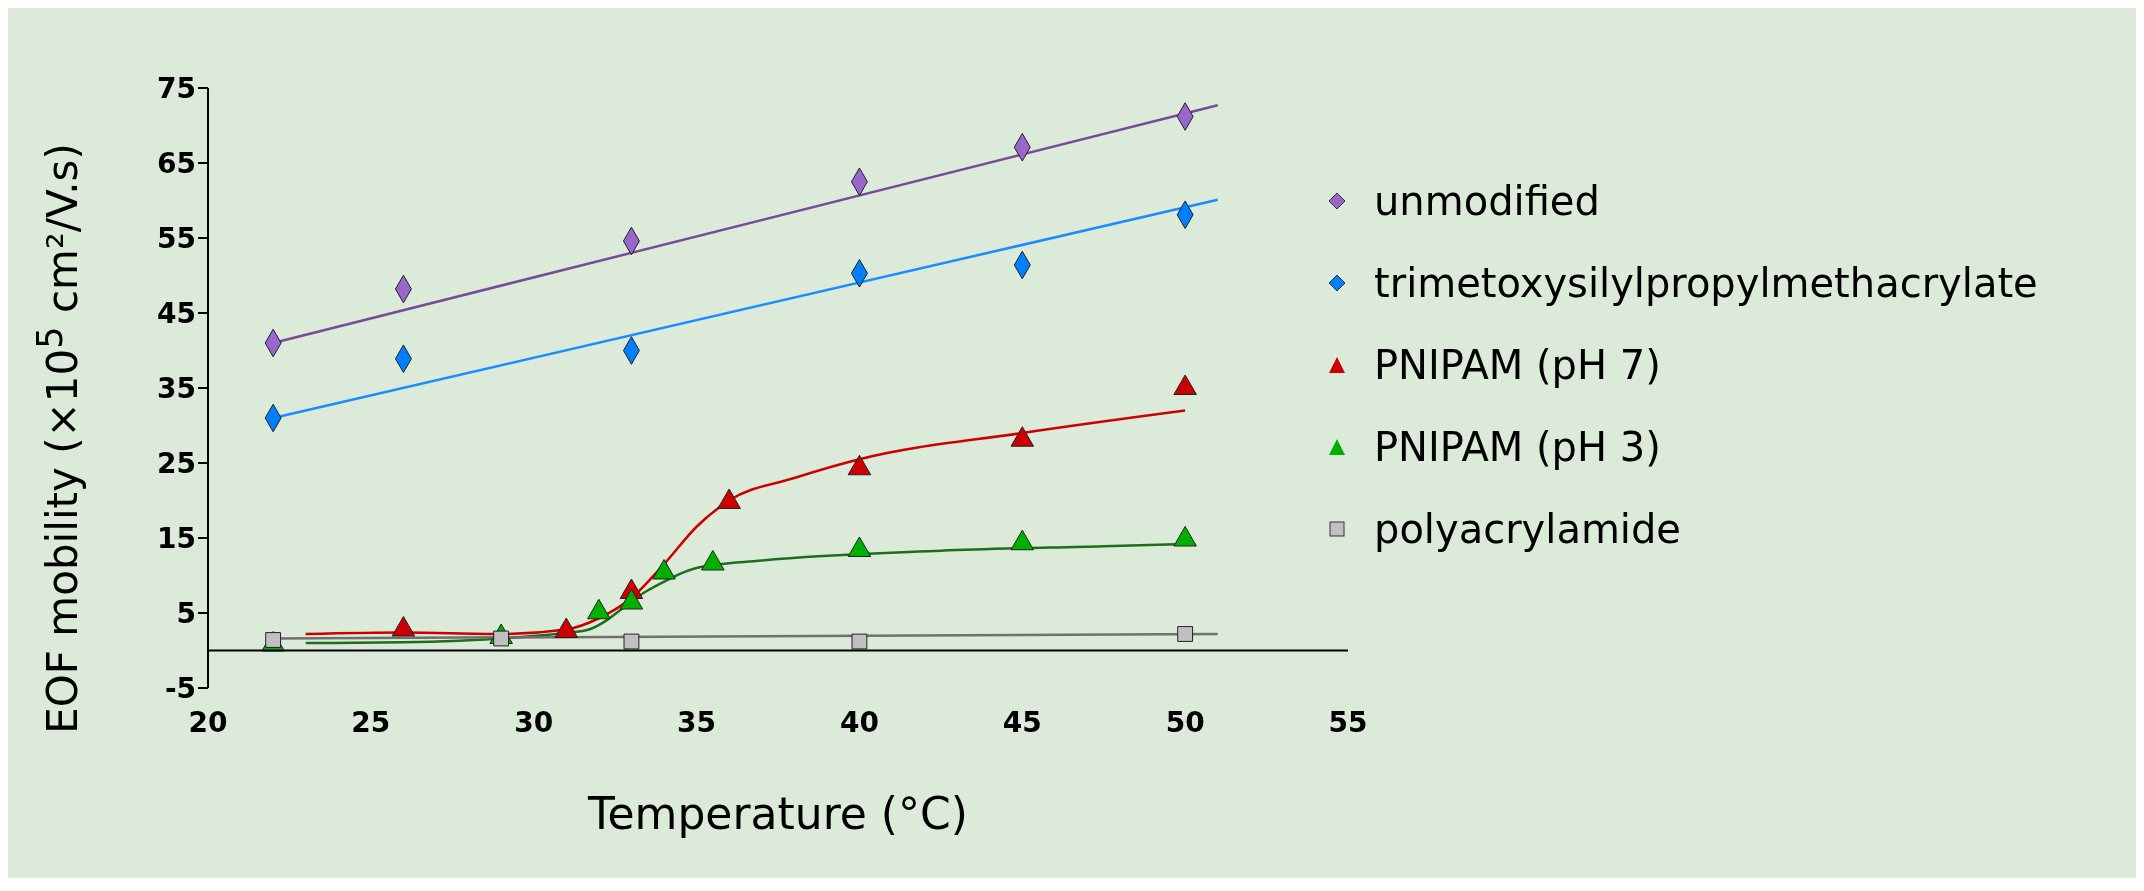 The image size is (2144, 891). Describe the element at coordinates (778, 813) in the screenshot. I see `x-axis-title: Temperature (°C)` at that location.